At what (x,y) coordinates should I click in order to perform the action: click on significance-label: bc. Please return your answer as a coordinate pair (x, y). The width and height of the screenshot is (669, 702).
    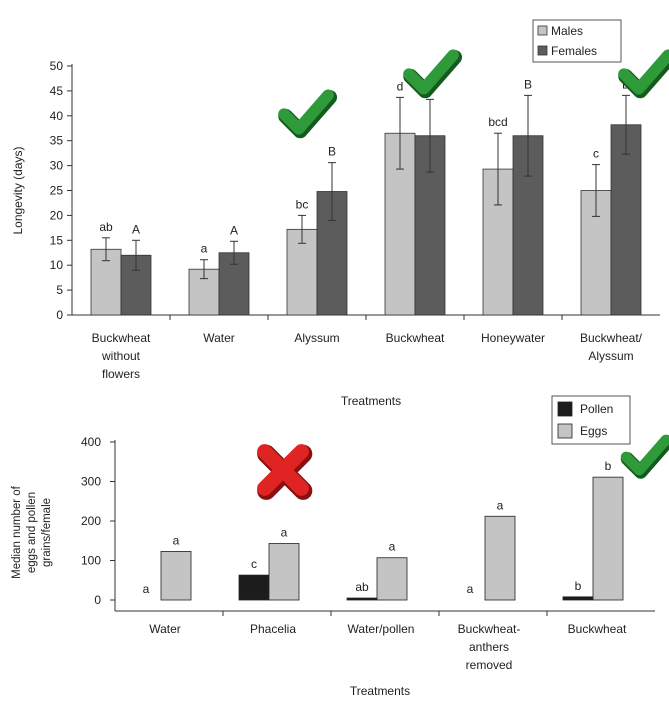
    Looking at the image, I should click on (302, 204).